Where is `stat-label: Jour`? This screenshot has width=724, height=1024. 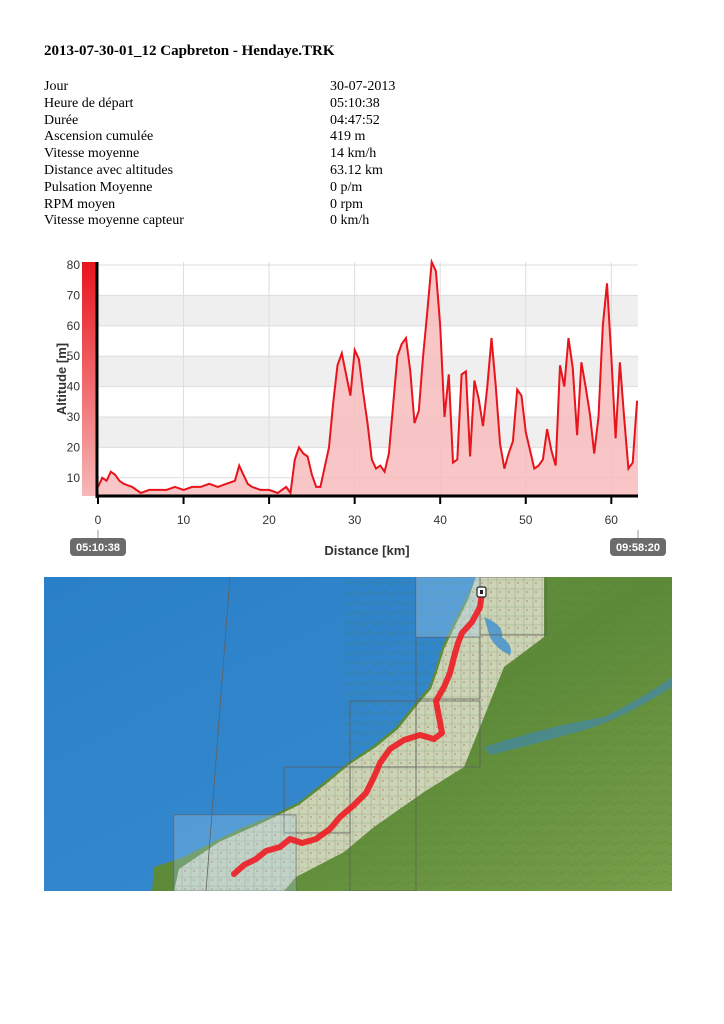
stat-label: Jour is located at coordinates (56, 86).